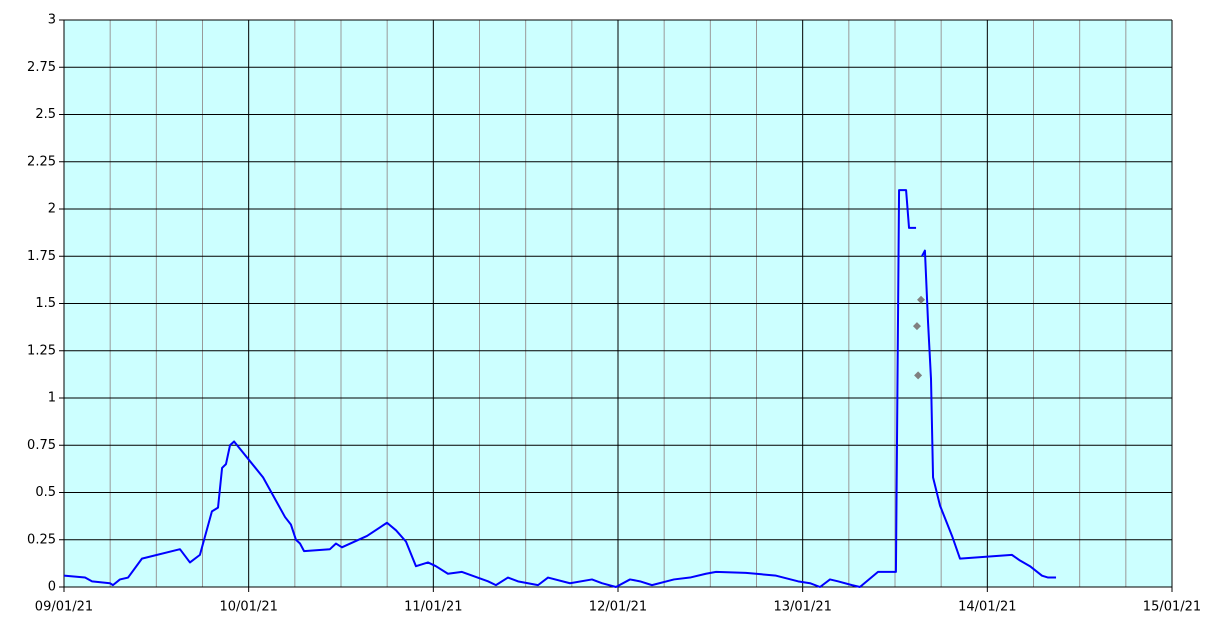  Describe the element at coordinates (52, 587) in the screenshot. I see `y-tick-label: 0` at that location.